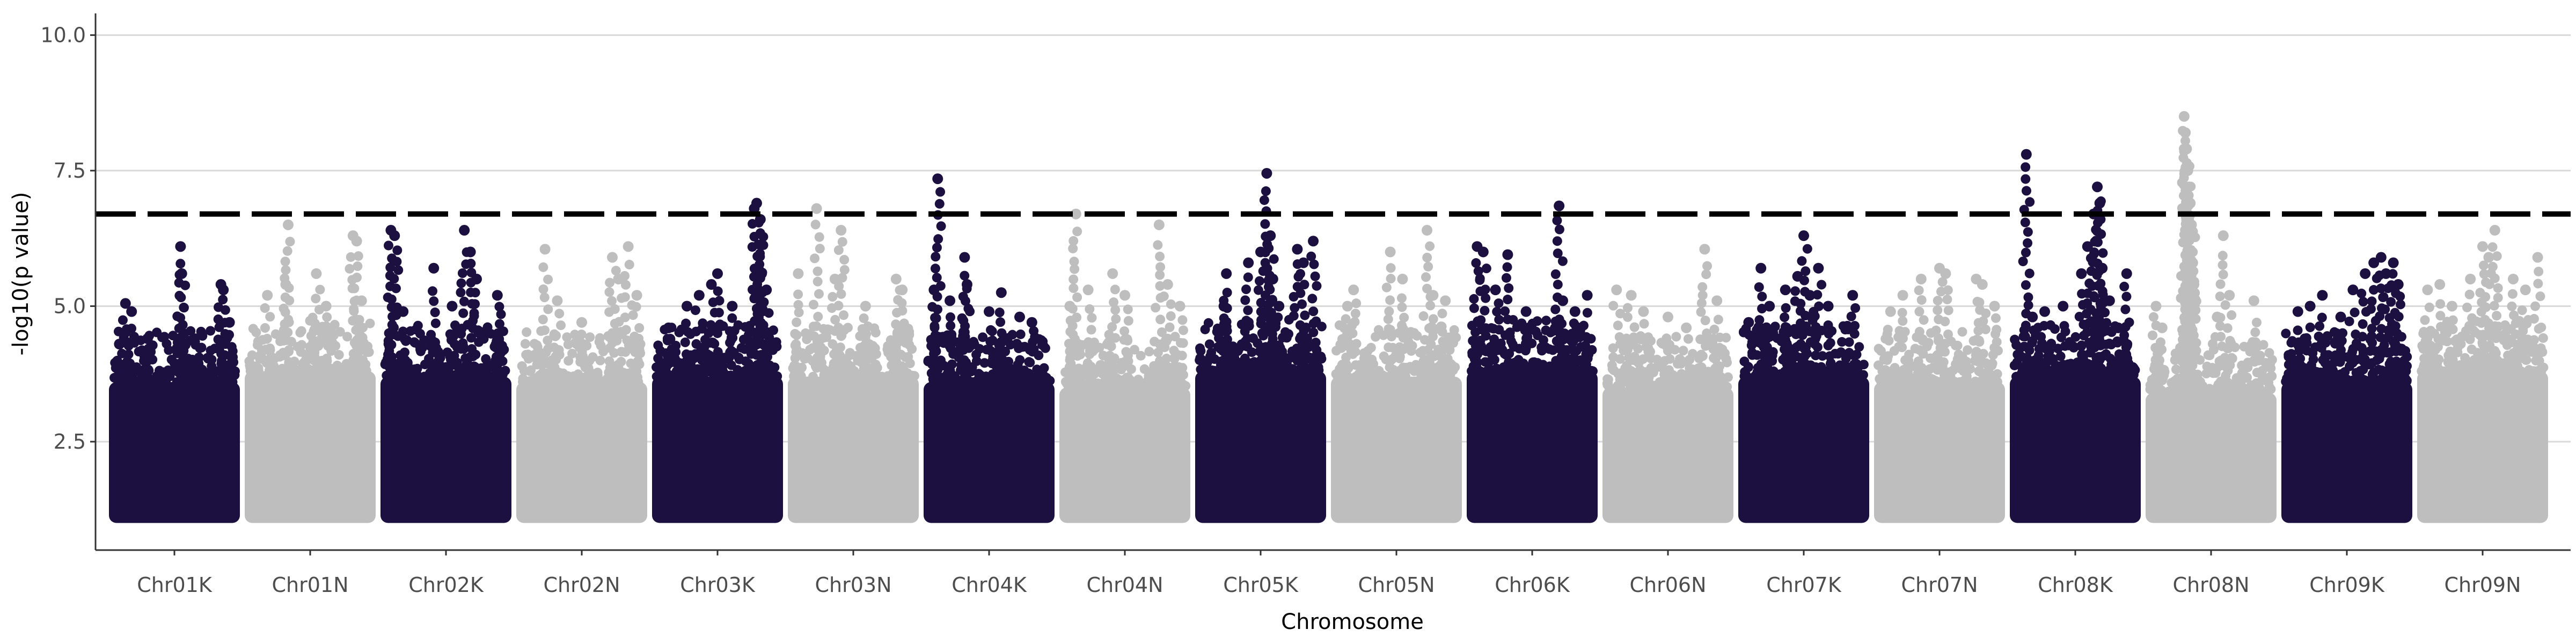 This screenshot has width=2576, height=644. Describe the element at coordinates (1396, 585) in the screenshot. I see `x-tick-label-9: Chr05N` at that location.